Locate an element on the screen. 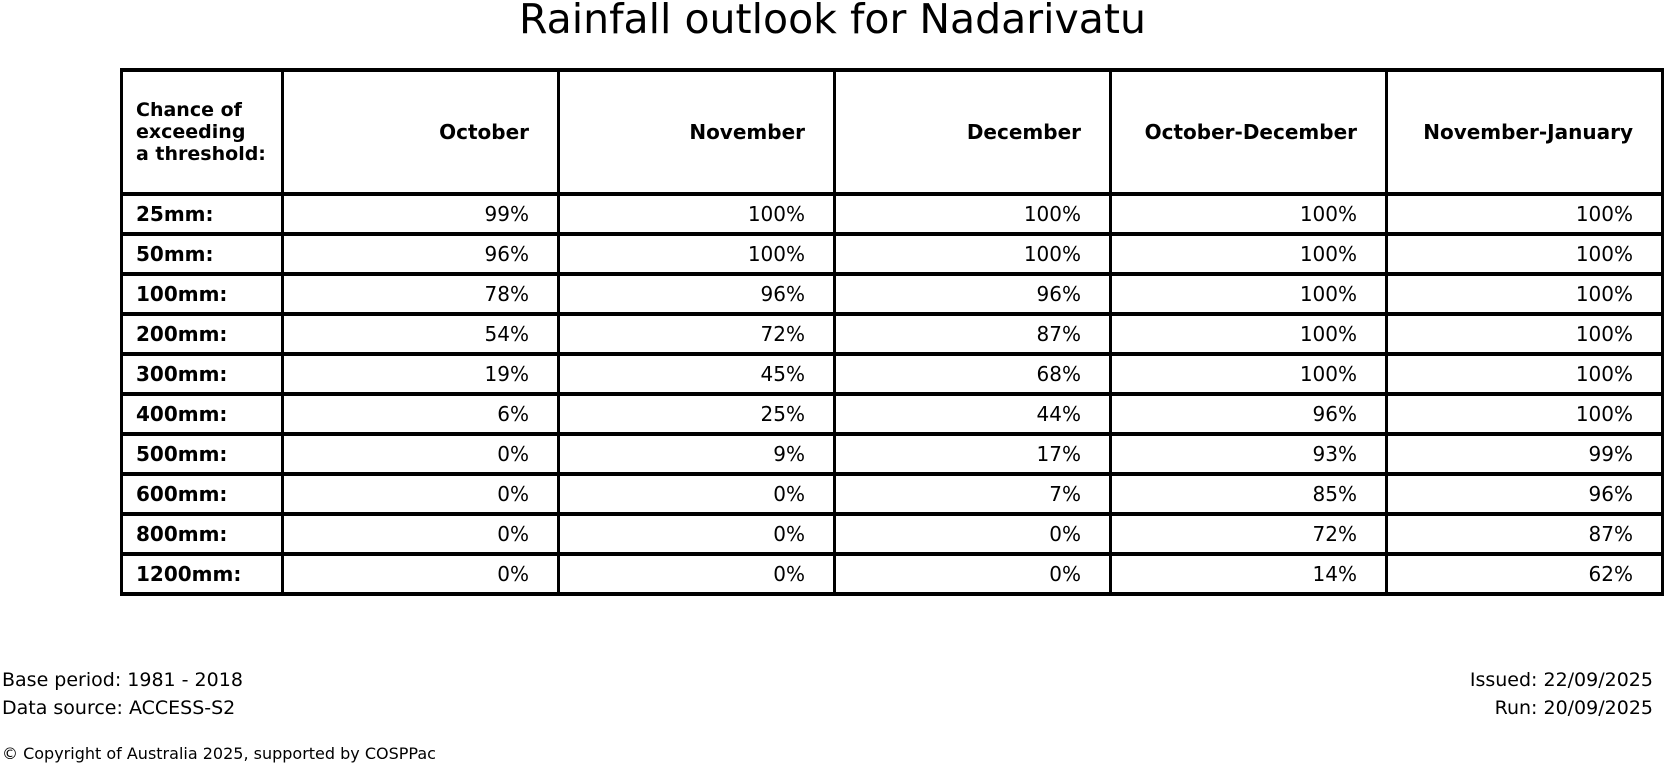 The image size is (1665, 769). column-header-october: October is located at coordinates (420, 132).